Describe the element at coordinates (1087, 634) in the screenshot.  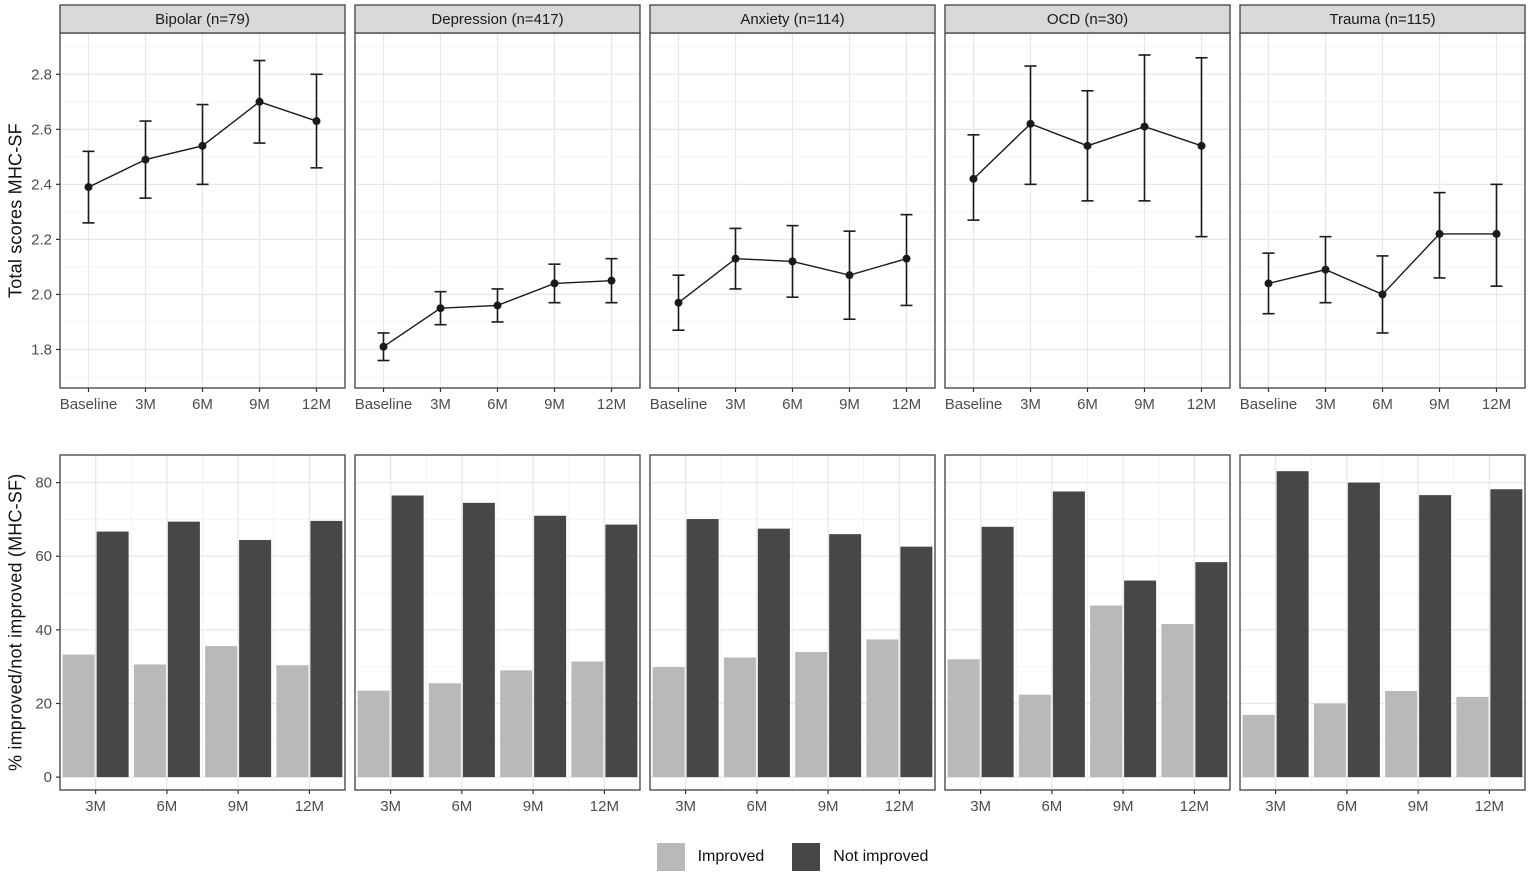
I see `bottom-panel-4: 3M 6M 9M 12M` at that location.